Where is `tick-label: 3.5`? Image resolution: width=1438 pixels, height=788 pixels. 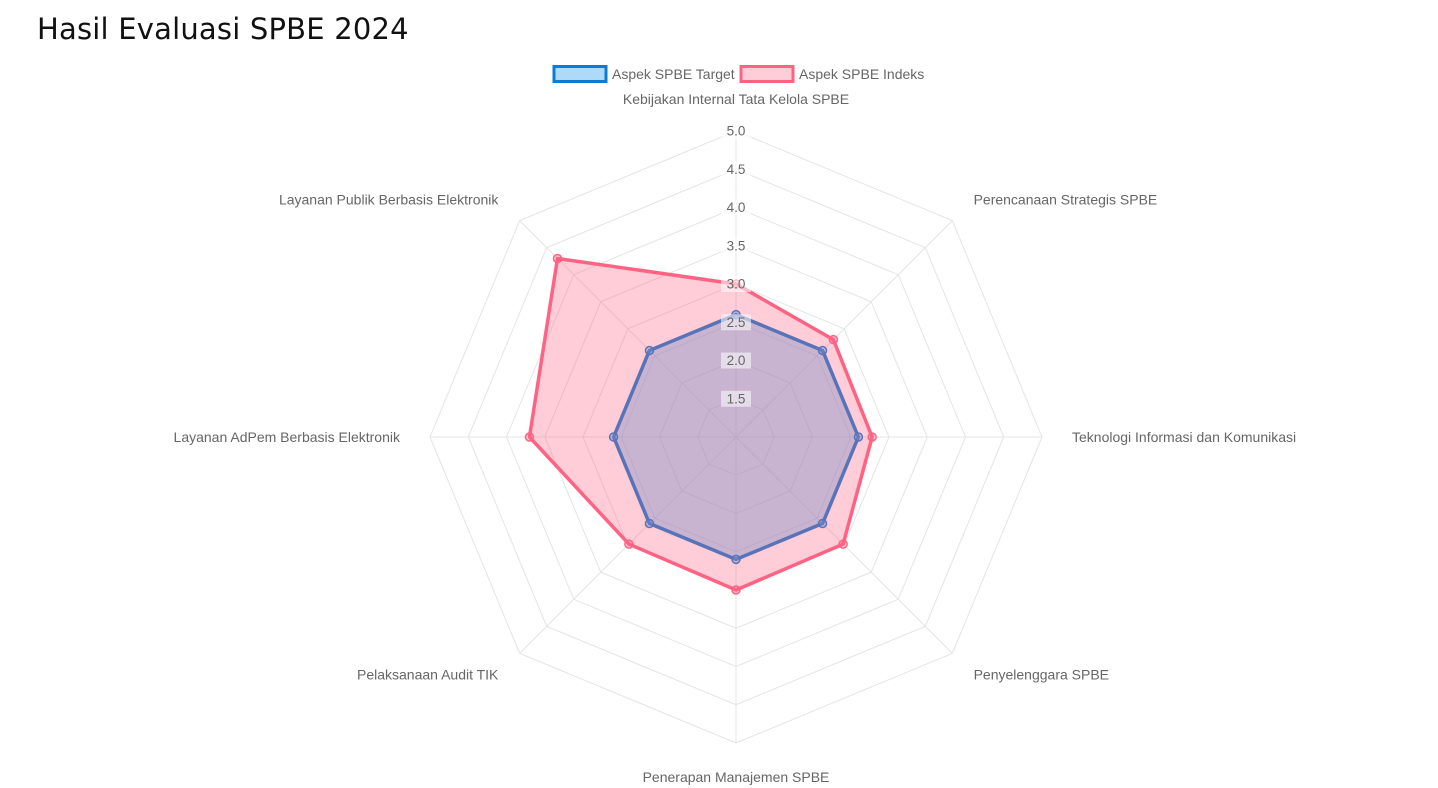 tick-label: 3.5 is located at coordinates (736, 245).